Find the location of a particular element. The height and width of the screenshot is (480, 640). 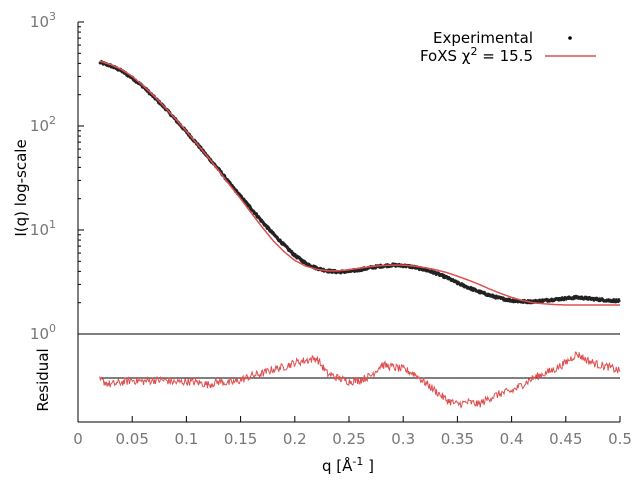

y-tick-label: 10² is located at coordinates (43, 124).